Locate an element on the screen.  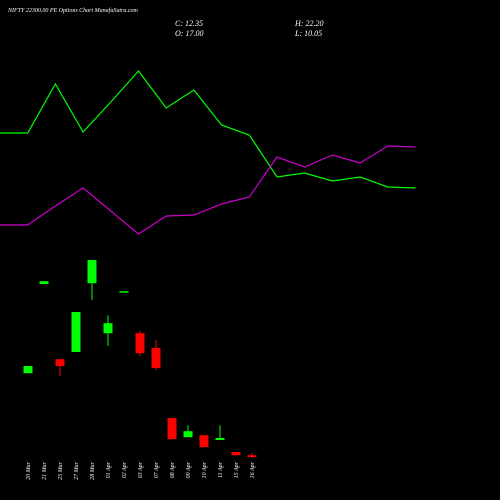
x-tick-label: 08 Apr is located at coordinates (173, 469).